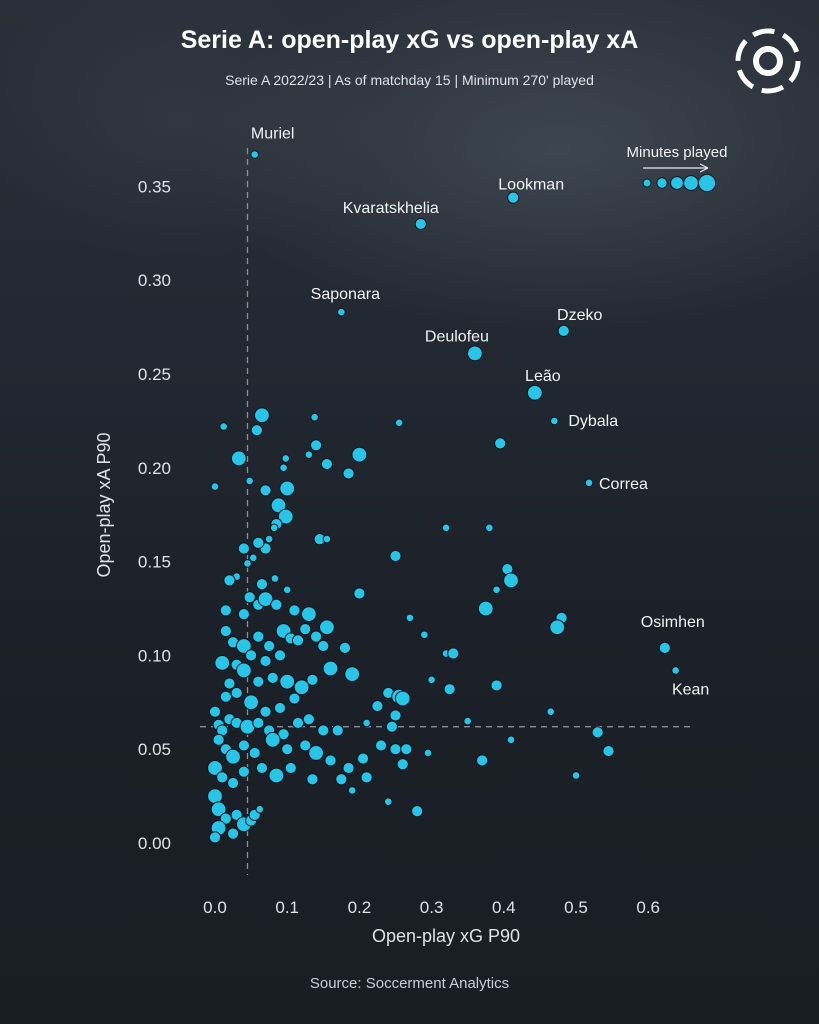 The width and height of the screenshot is (819, 1024). Describe the element at coordinates (432, 907) in the screenshot. I see `x-tick-label: 0.3` at that location.